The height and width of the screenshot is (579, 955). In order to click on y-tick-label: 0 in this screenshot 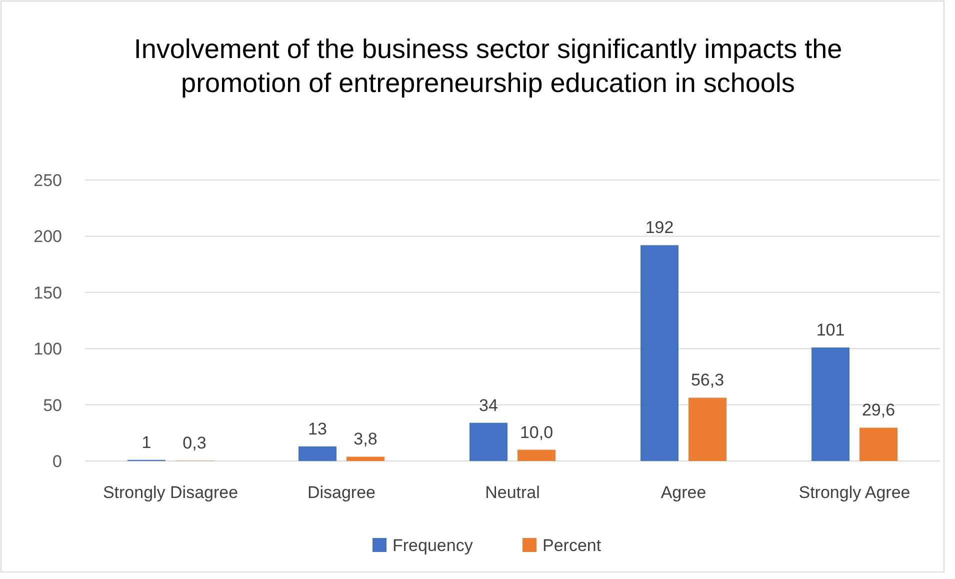, I will do `click(57, 461)`.